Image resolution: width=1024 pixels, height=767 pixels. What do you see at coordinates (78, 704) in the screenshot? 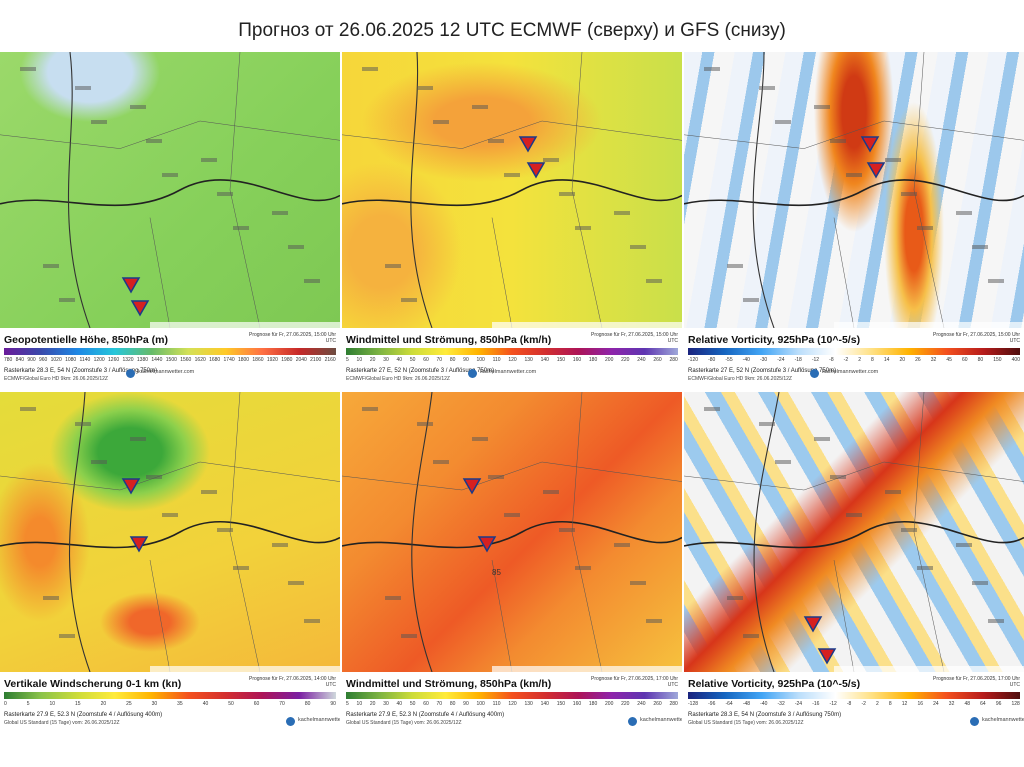
I see `colorbar-tick-label: 15` at bounding box center [78, 704].